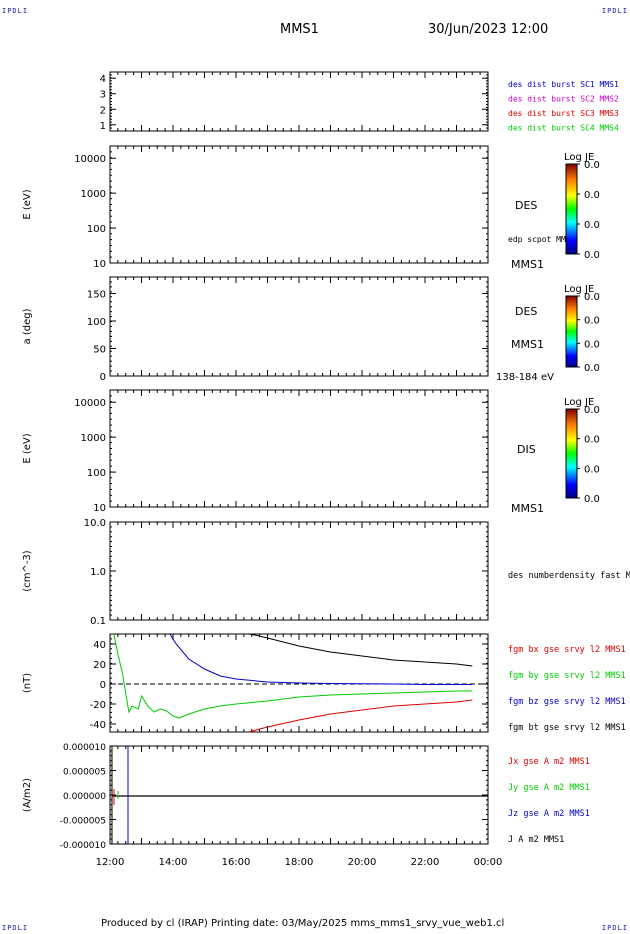  Describe the element at coordinates (98, 705) in the screenshot. I see `y-tick-label: -20` at that location.